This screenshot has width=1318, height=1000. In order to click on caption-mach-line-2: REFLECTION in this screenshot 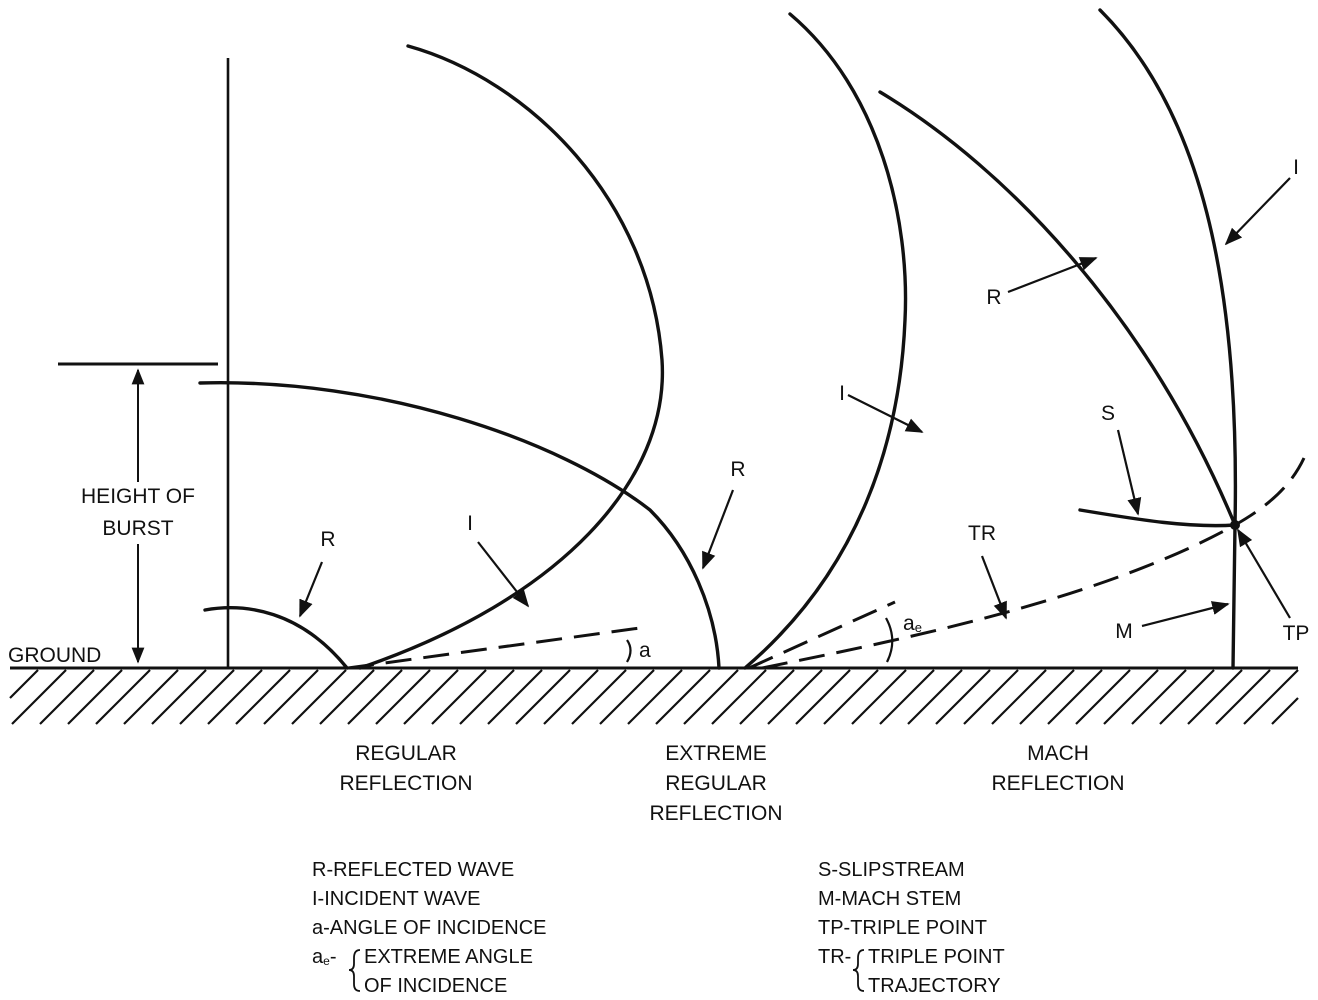, I will do `click(1057, 783)`.